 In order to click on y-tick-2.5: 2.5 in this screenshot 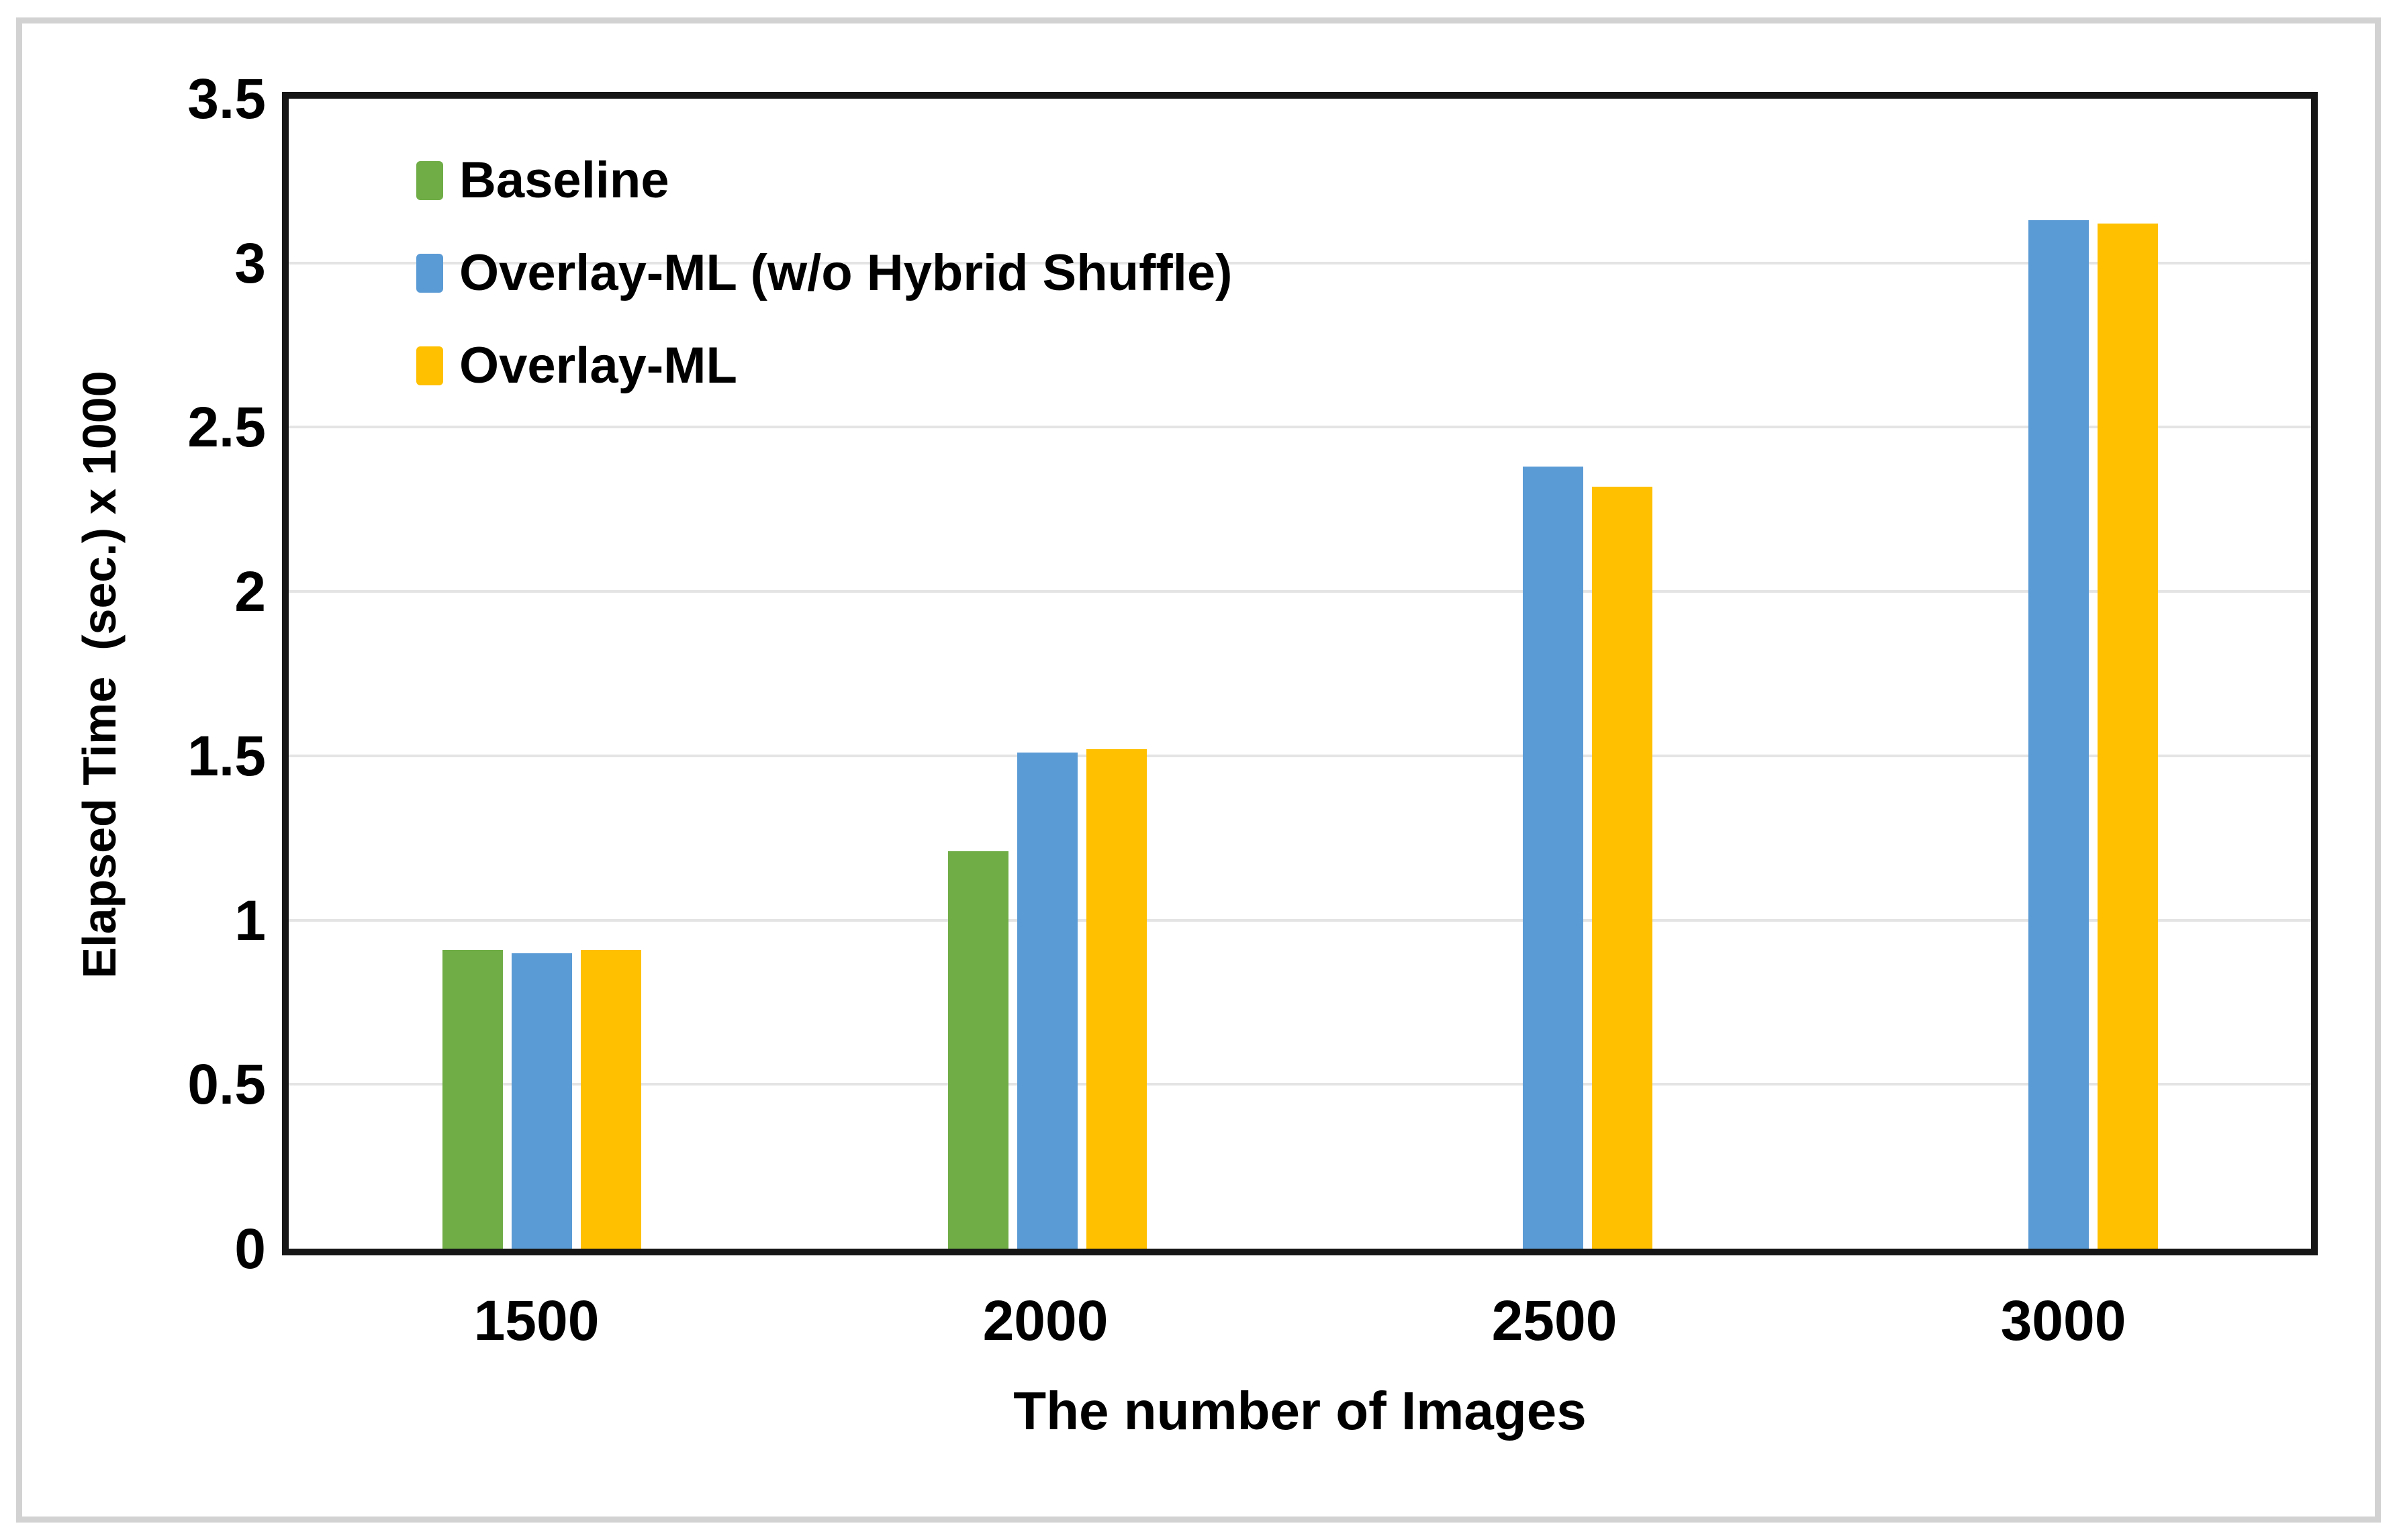, I will do `click(226, 427)`.